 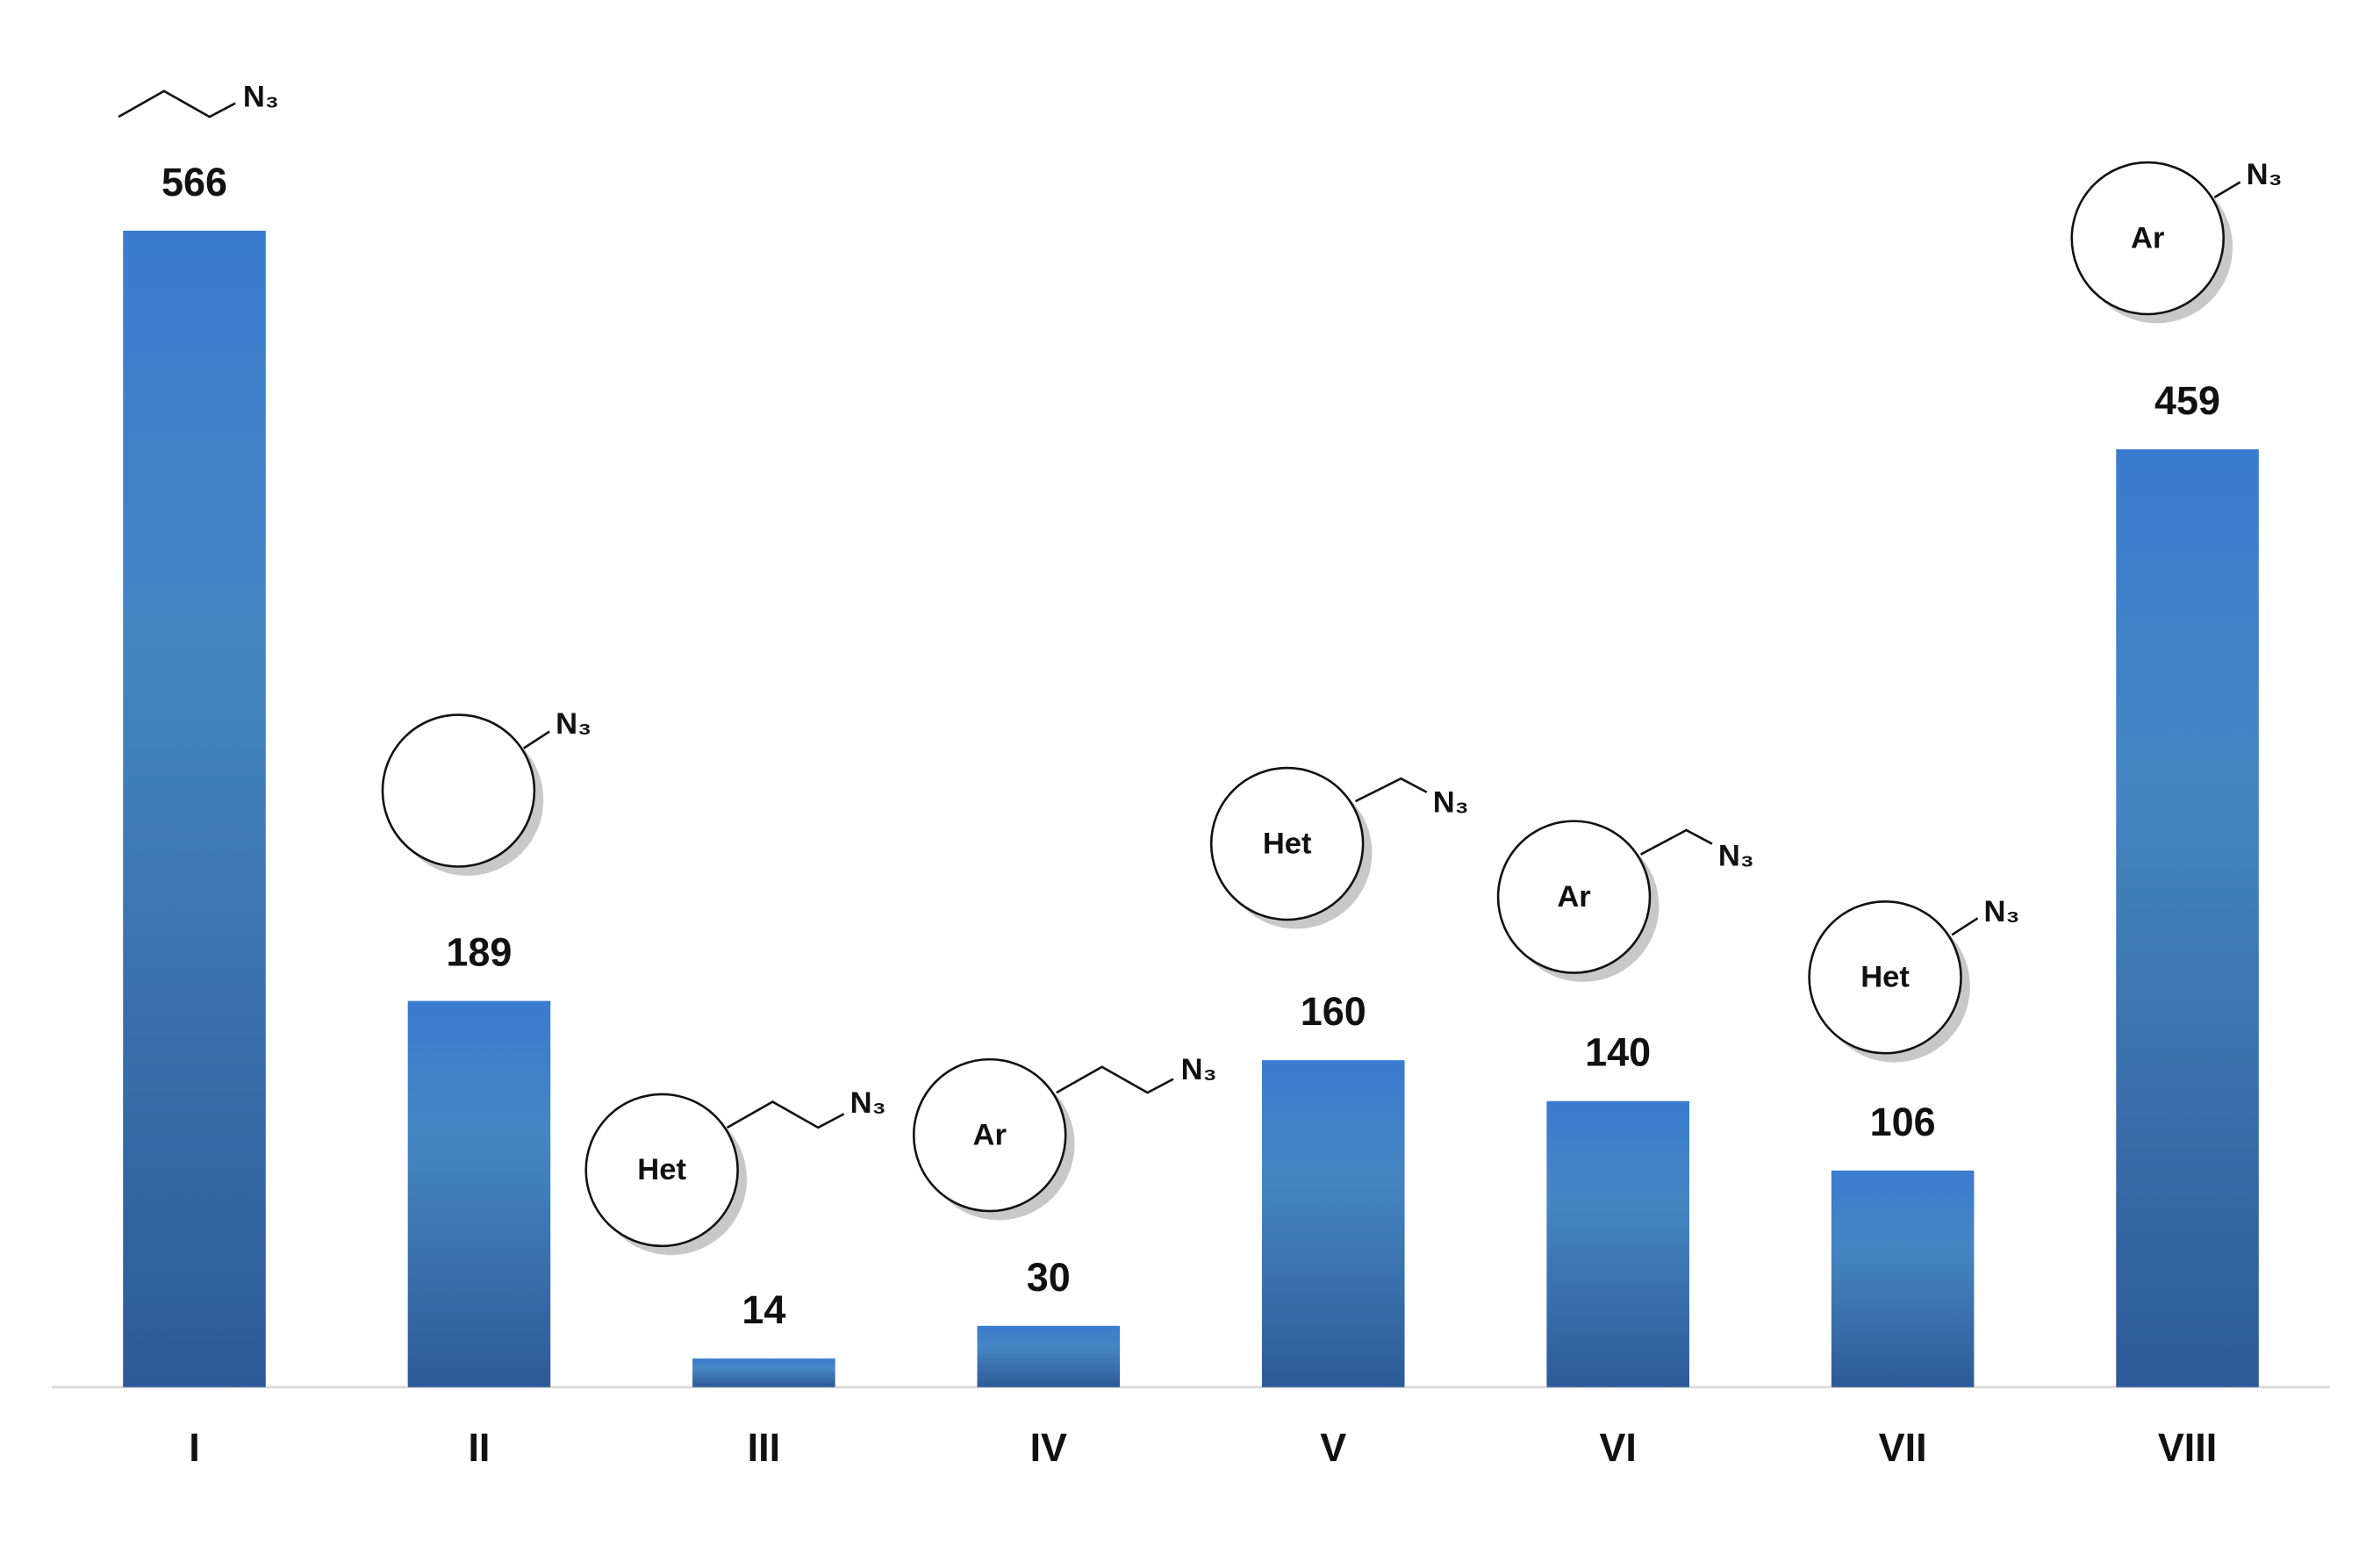 I want to click on x-tick-label: III, so click(x=764, y=1447).